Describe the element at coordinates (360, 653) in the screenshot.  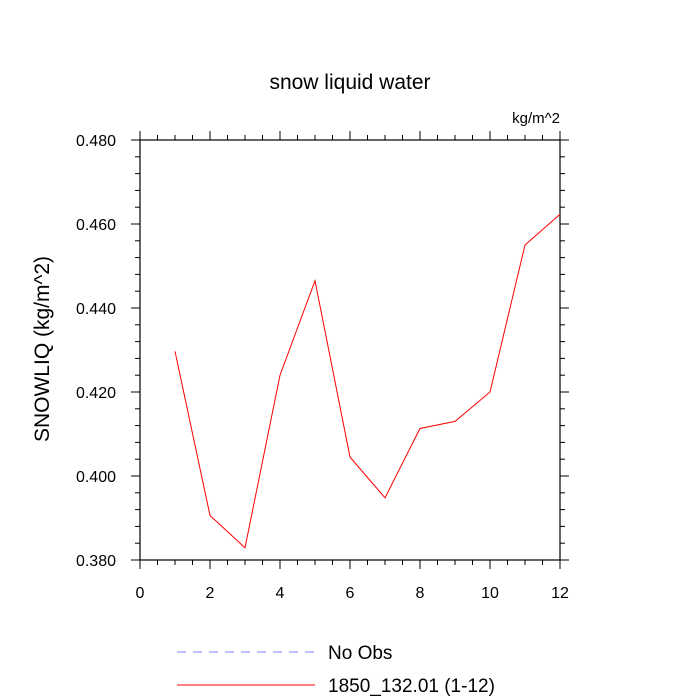
I see `legend-label: No Obs` at that location.